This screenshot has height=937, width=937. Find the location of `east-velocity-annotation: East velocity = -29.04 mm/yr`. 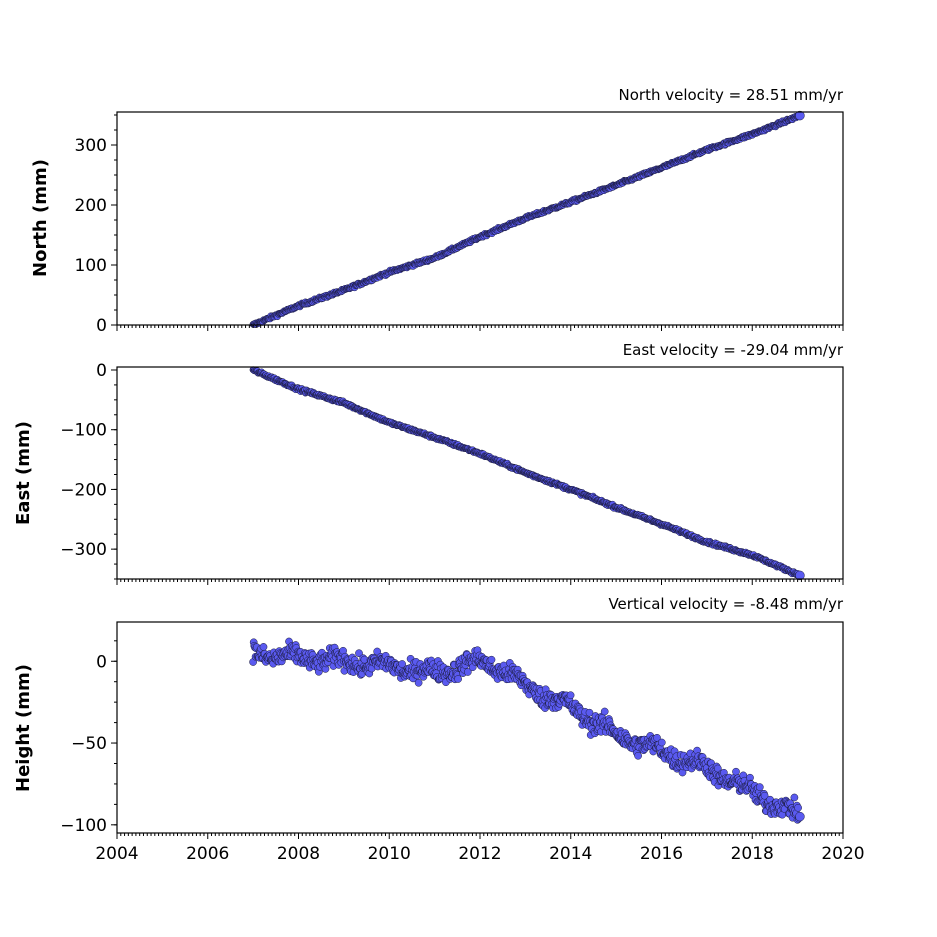

east-velocity-annotation: East velocity = -29.04 mm/yr is located at coordinates (733, 350).